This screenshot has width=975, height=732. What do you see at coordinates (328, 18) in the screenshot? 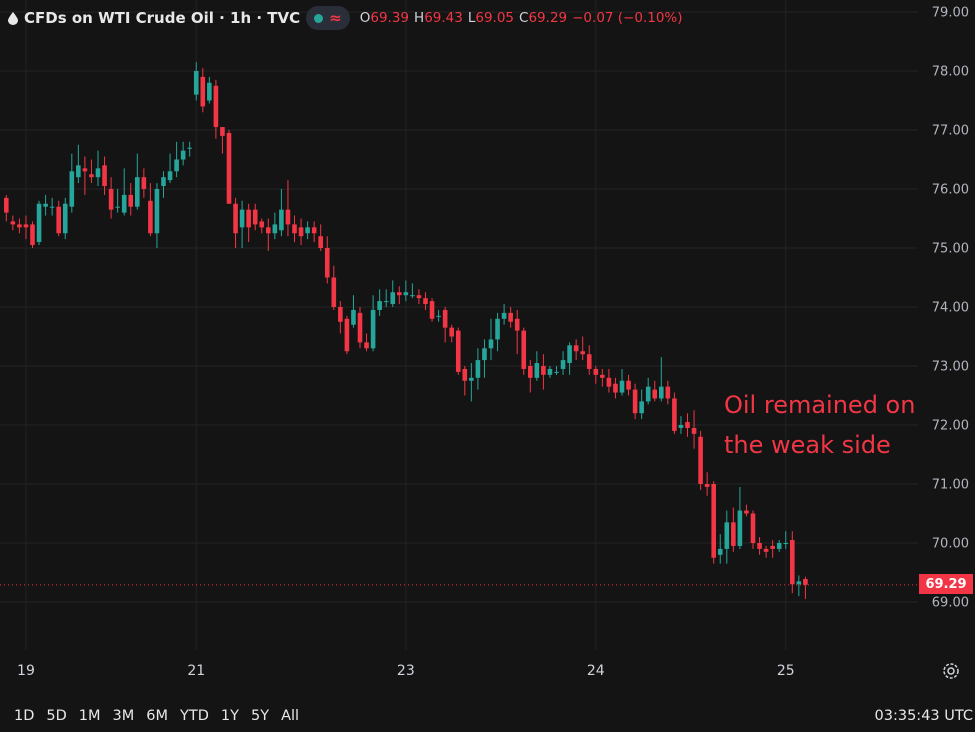
I see `status-pill: ≈` at bounding box center [328, 18].